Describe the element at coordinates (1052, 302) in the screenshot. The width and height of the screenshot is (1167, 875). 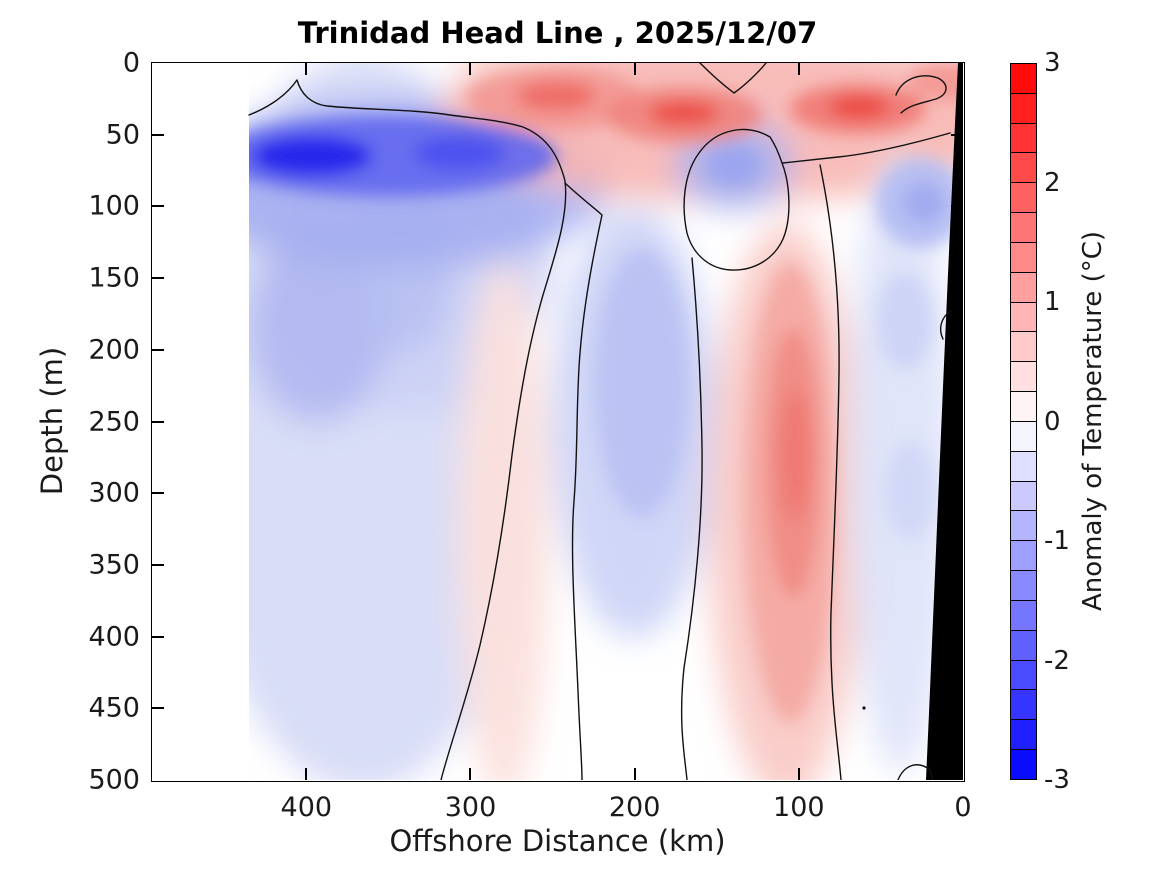
I see `colorbar-tick-label: 1` at that location.